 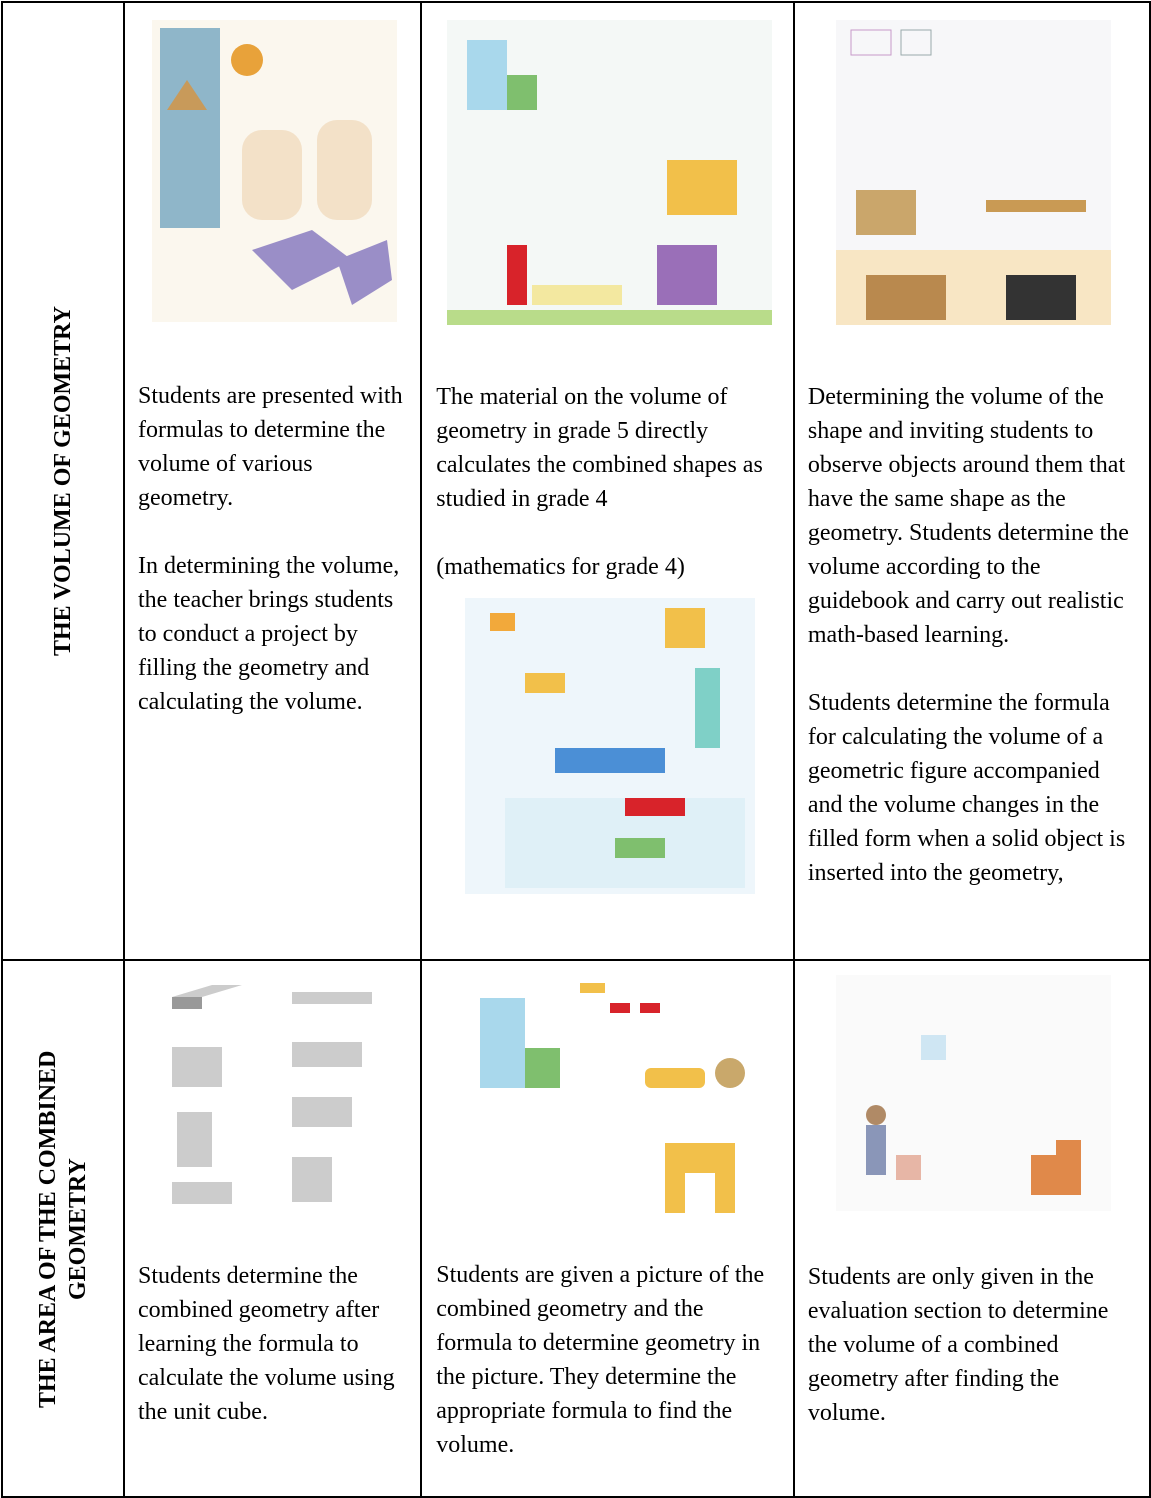 I want to click on row-header-cell: THE AREA OF THE COMBINED GEOMETRY, so click(x=63, y=1228).